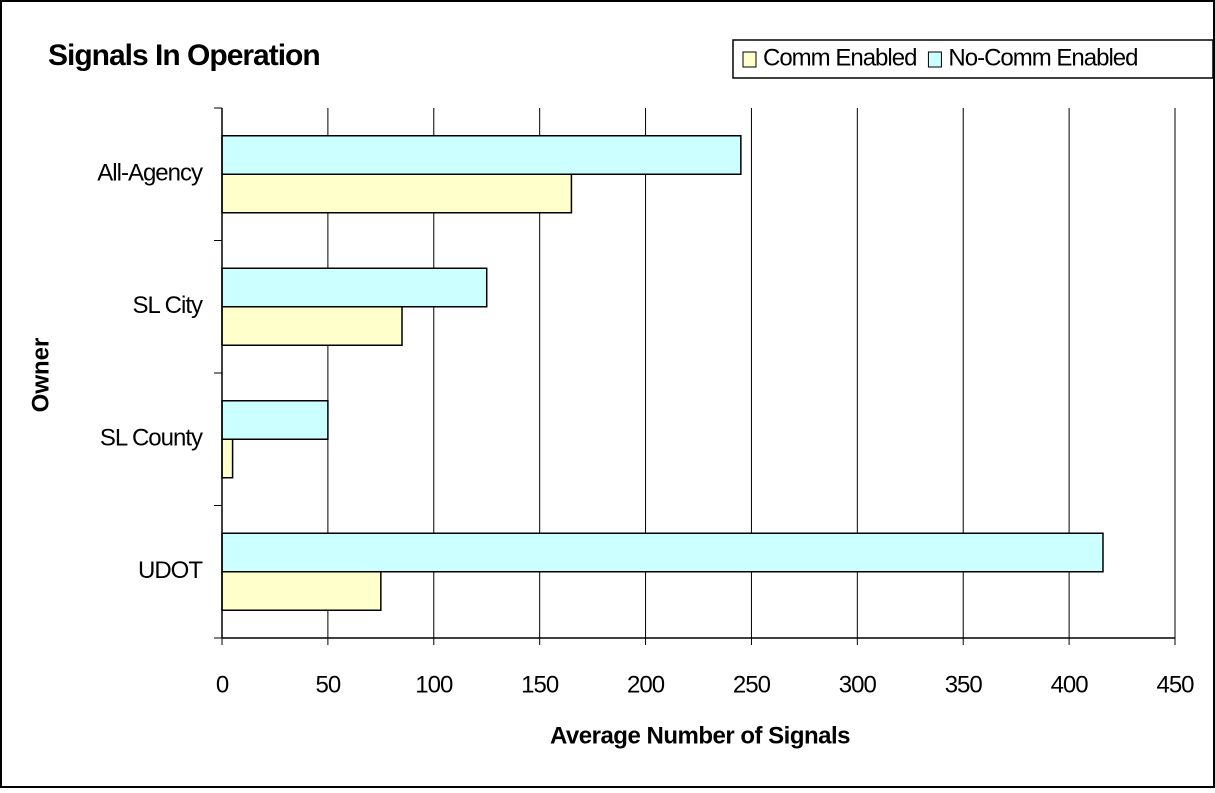 The width and height of the screenshot is (1215, 793). What do you see at coordinates (170, 570) in the screenshot?
I see `y-tick-label: UDOT` at bounding box center [170, 570].